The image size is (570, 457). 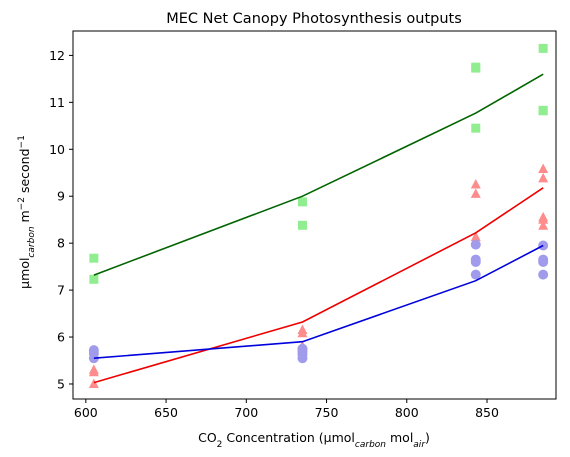 I want to click on y-tick-label: 5, so click(x=61, y=383).